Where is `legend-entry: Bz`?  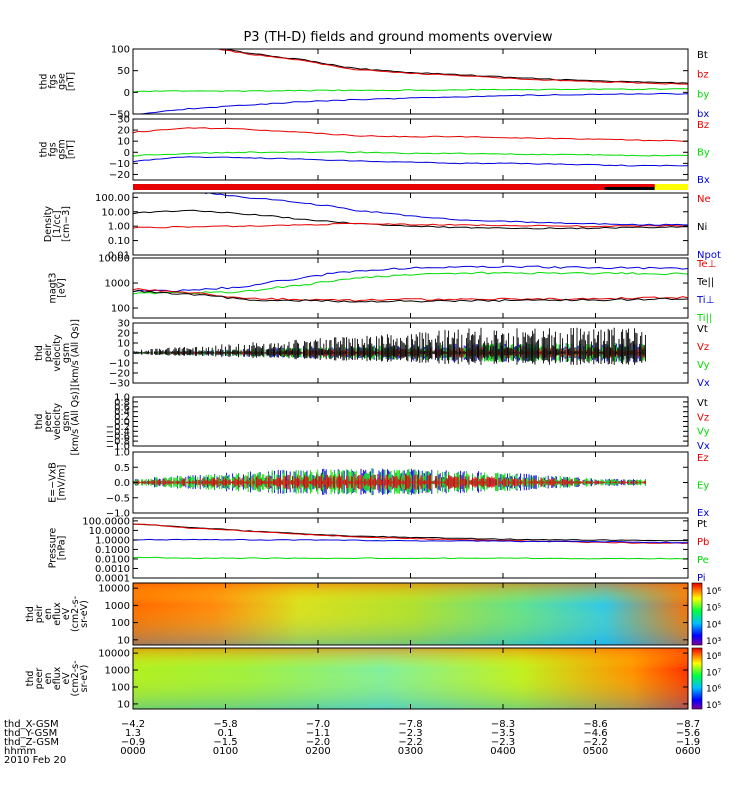
legend-entry: Bz is located at coordinates (703, 125).